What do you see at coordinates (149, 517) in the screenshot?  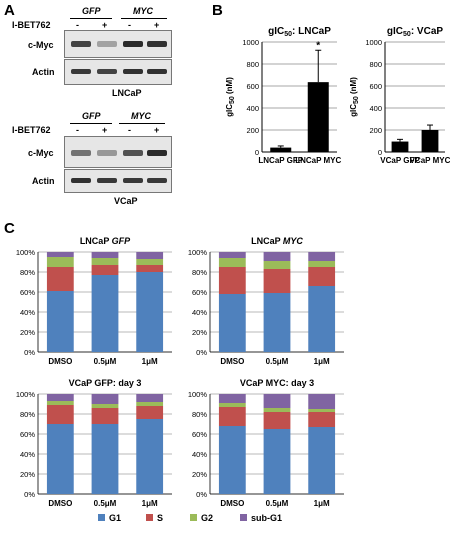 I see `legend-swatch-s` at bounding box center [149, 517].